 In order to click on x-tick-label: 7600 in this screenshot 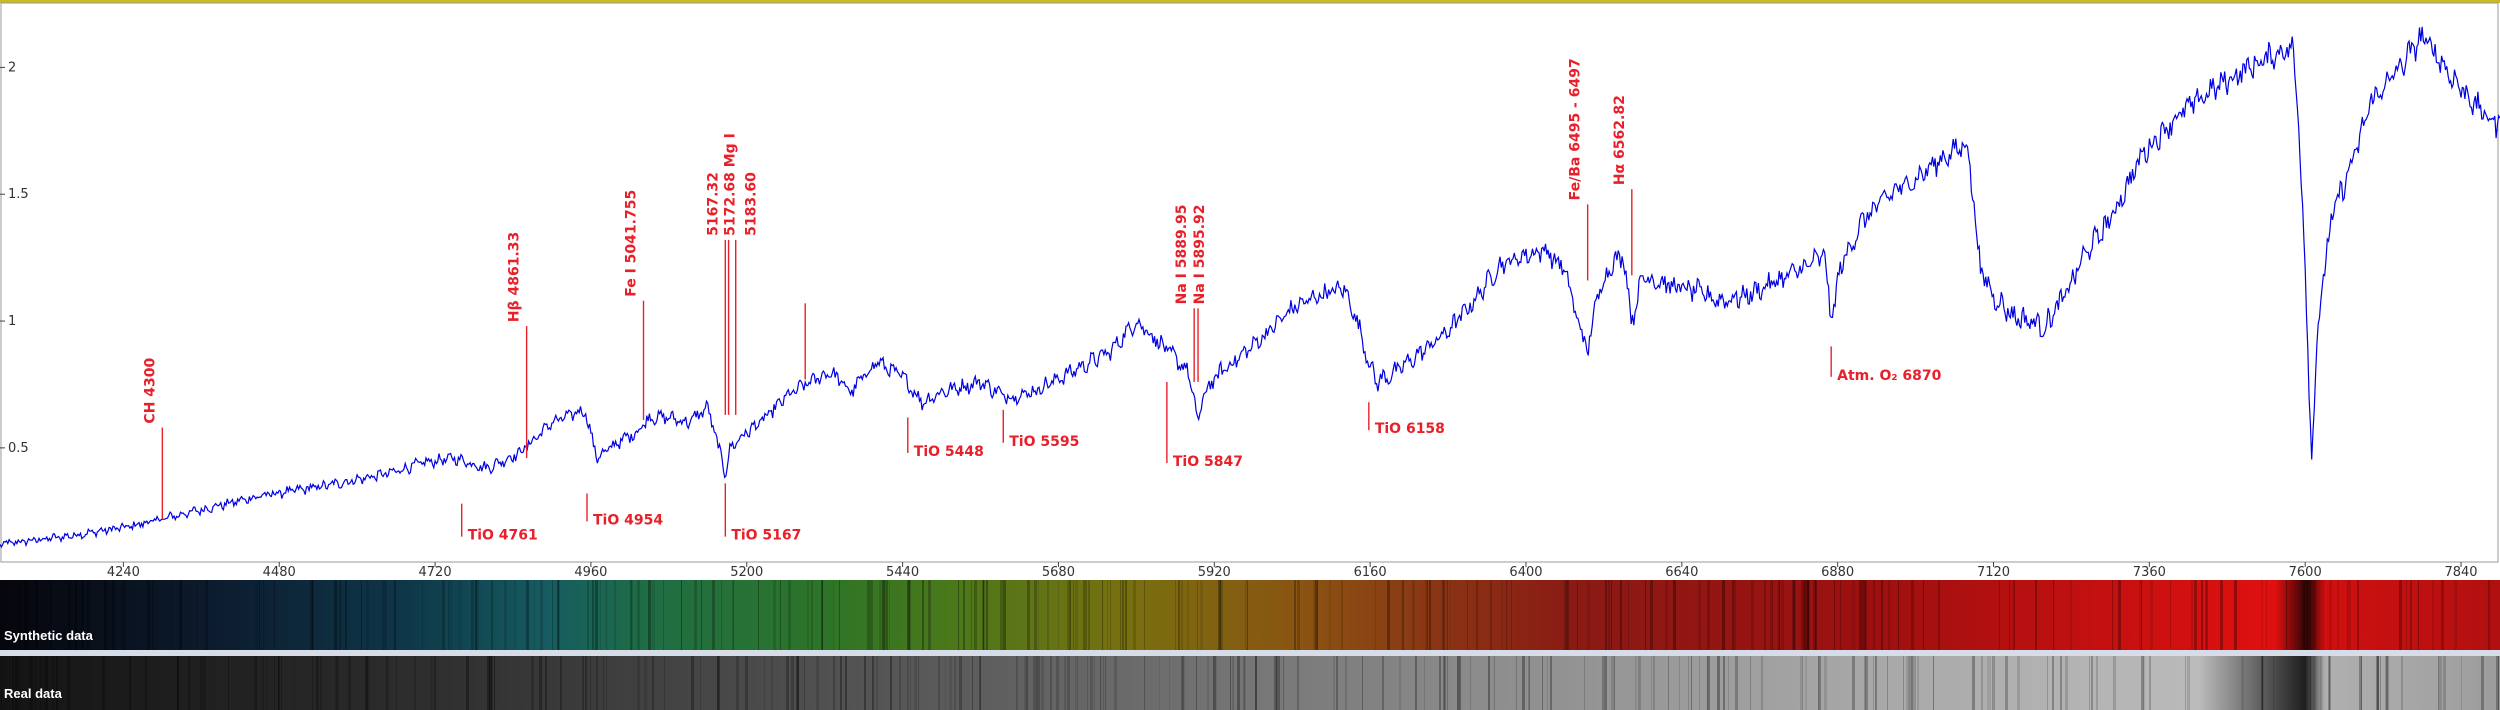, I will do `click(2305, 572)`.